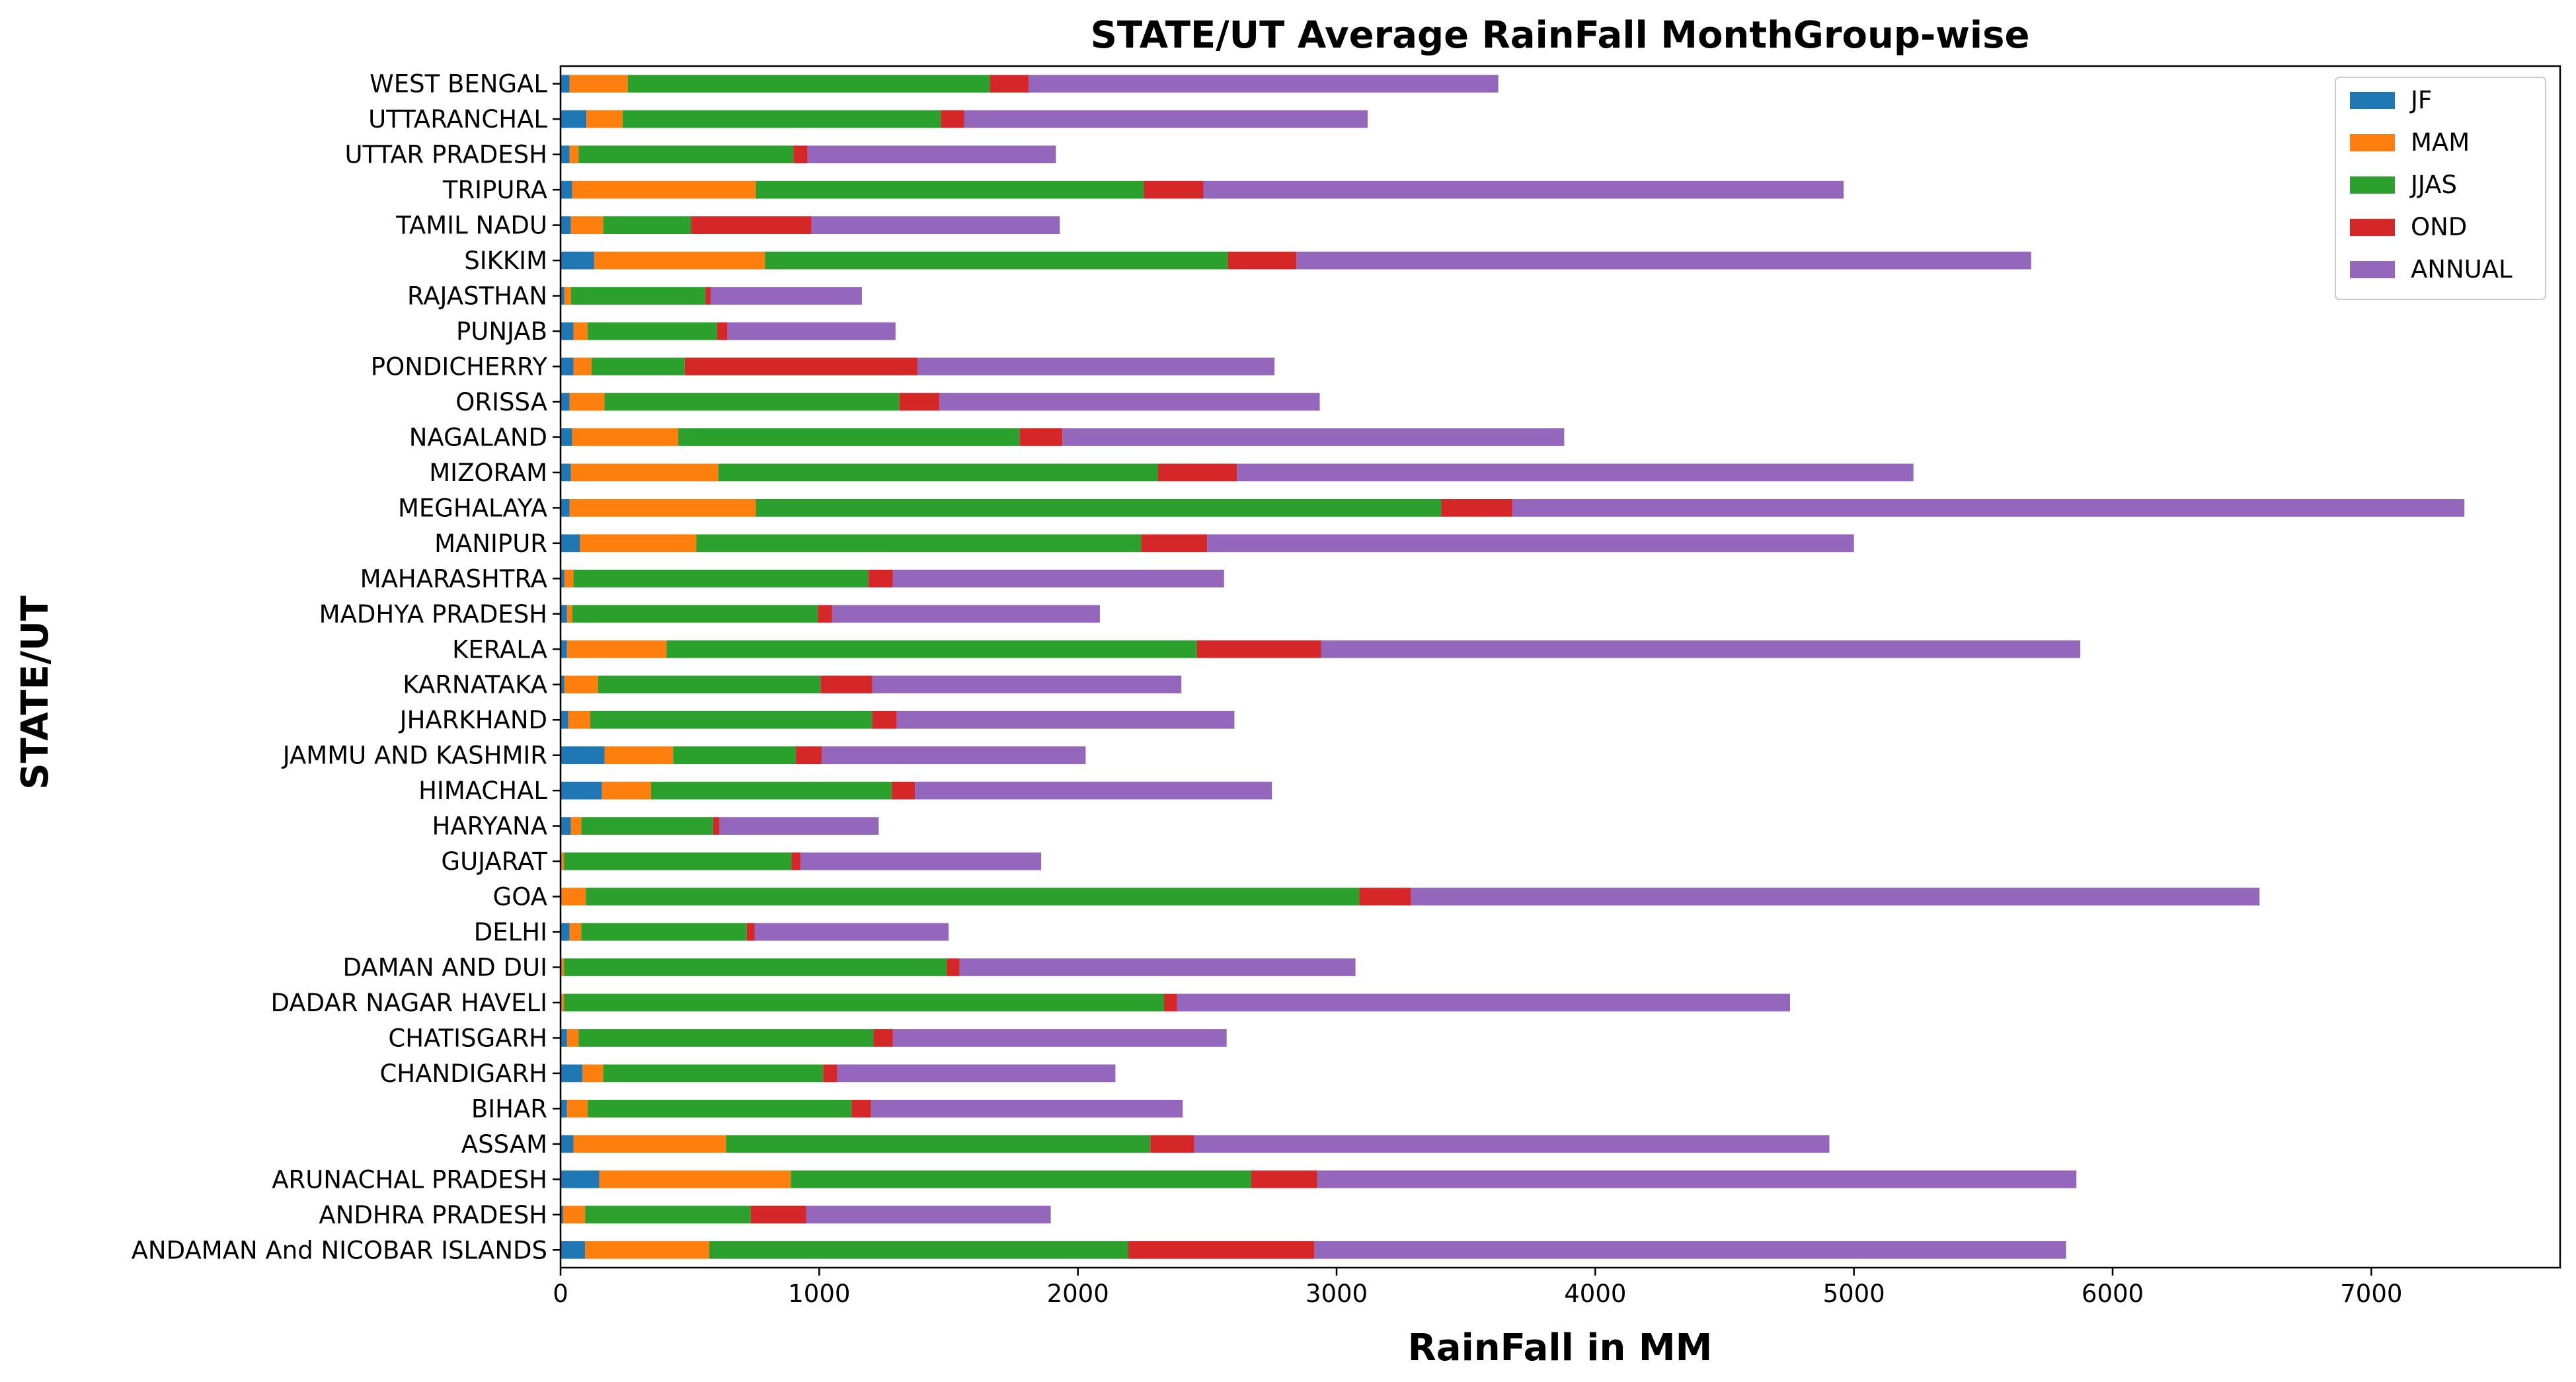  What do you see at coordinates (499, 649) in the screenshot?
I see `y-tick-label: KERALA` at bounding box center [499, 649].